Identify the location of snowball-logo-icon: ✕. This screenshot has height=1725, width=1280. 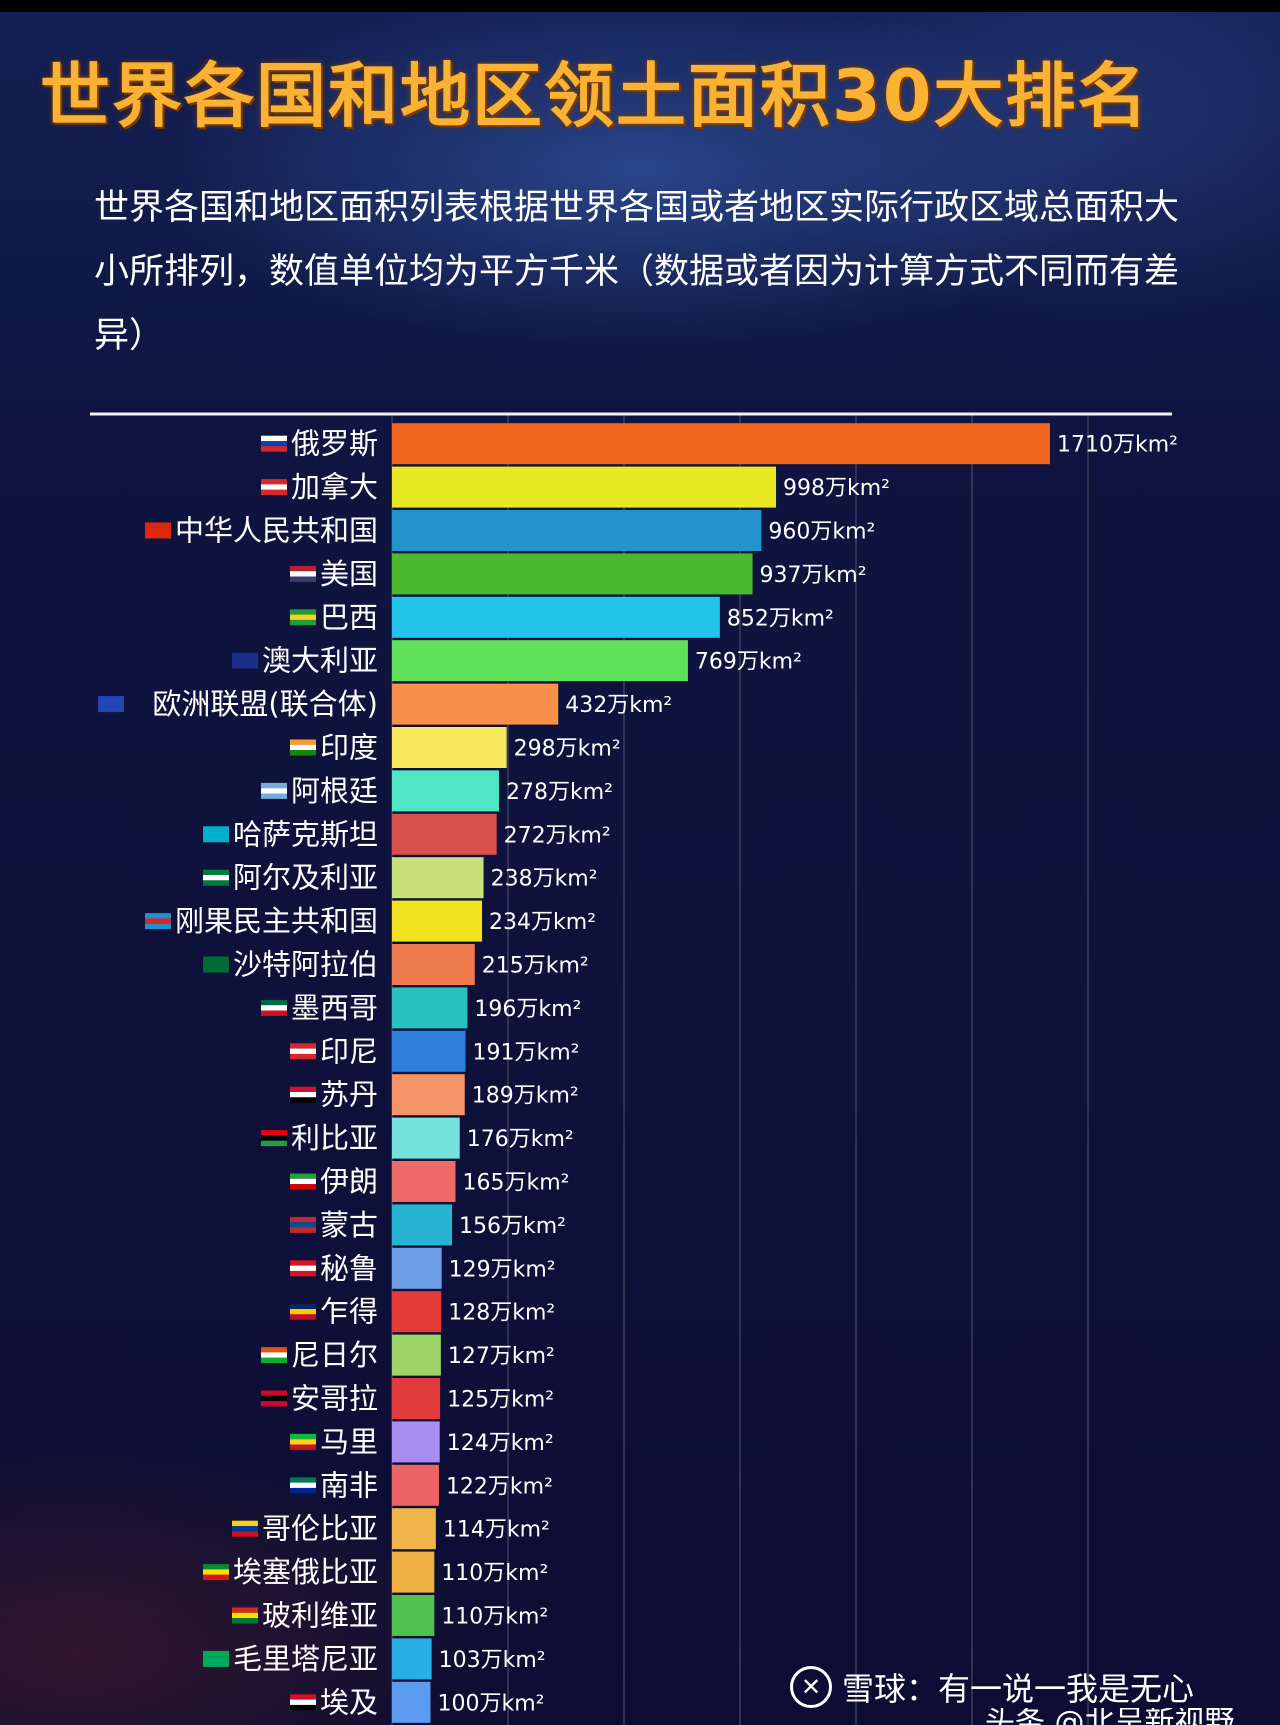
(811, 1687).